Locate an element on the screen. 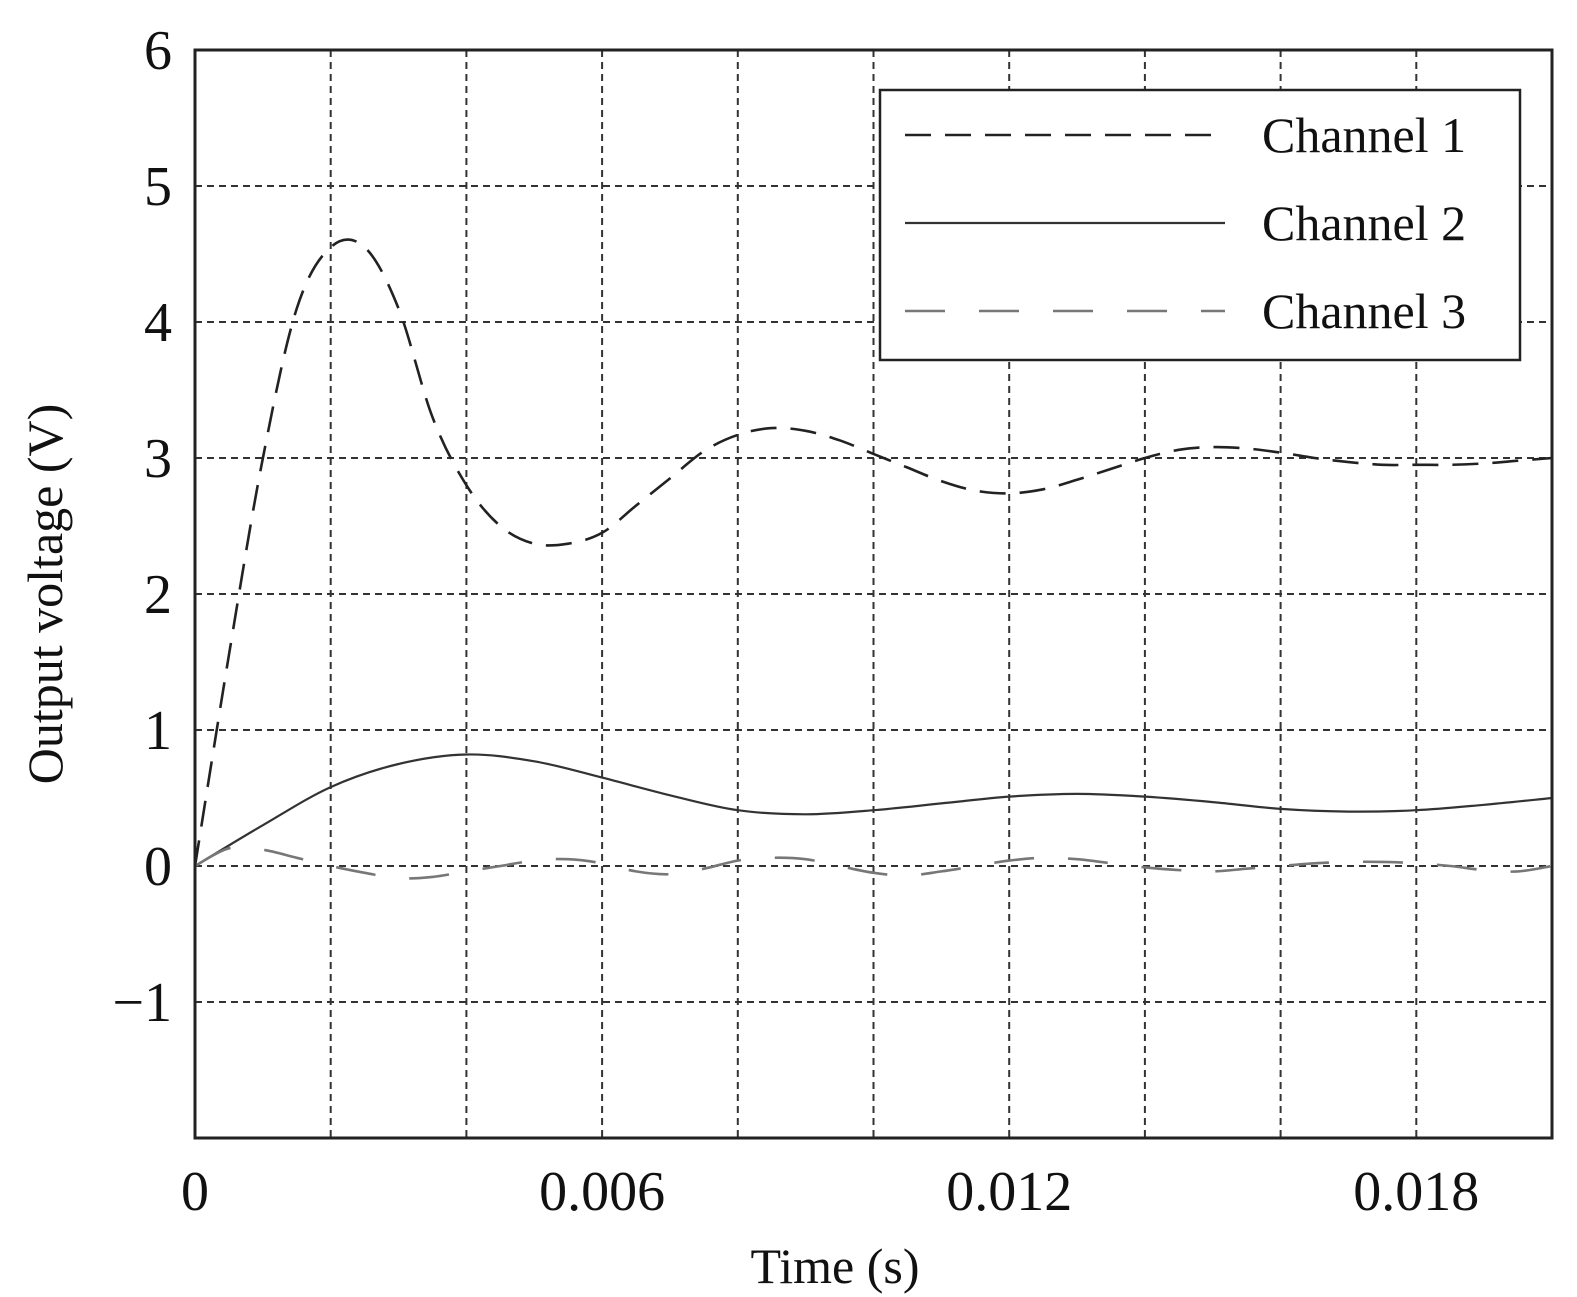  legend-items: Channel 1 Channel 2 Channel 3 is located at coordinates (1185, 223).